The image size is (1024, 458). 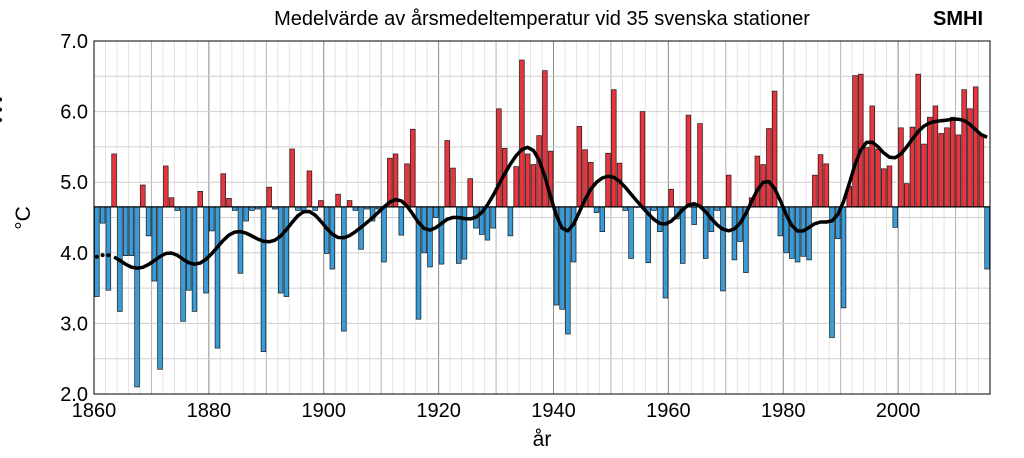 I want to click on bar-1910, so click(x=384, y=234).